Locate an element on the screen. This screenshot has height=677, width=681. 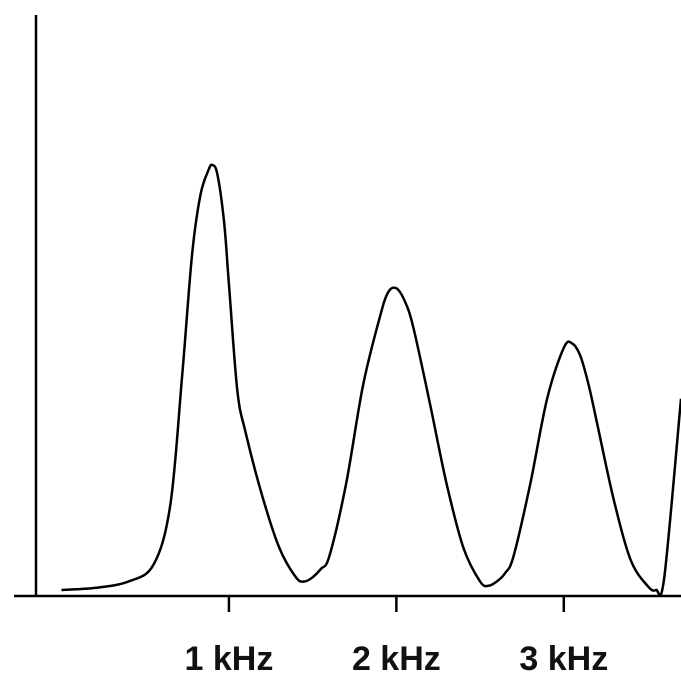
x-tick-label-3: 3 kHz is located at coordinates (563, 658).